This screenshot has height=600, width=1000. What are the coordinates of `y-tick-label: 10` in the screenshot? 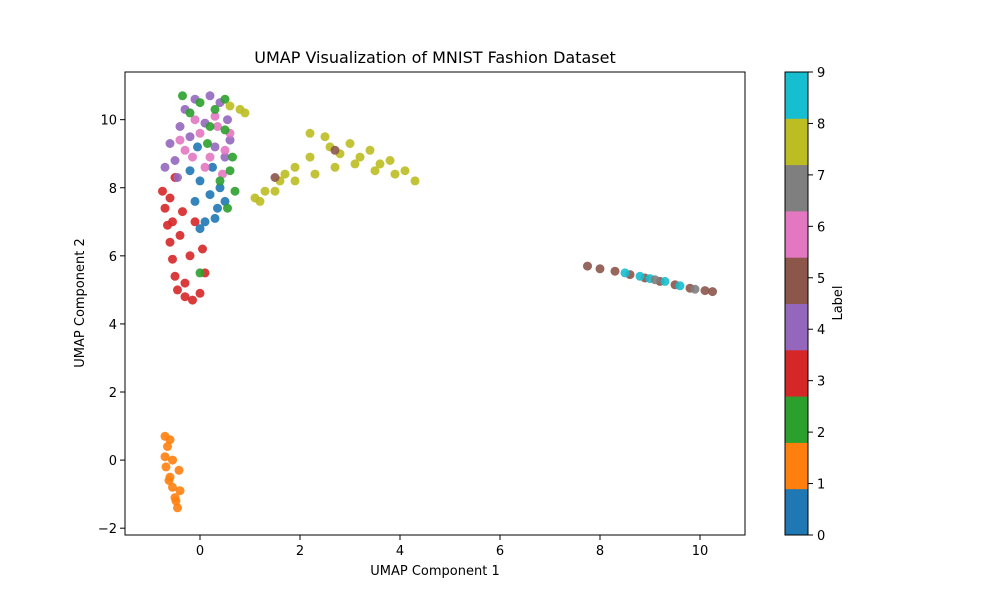 It's located at (108, 121).